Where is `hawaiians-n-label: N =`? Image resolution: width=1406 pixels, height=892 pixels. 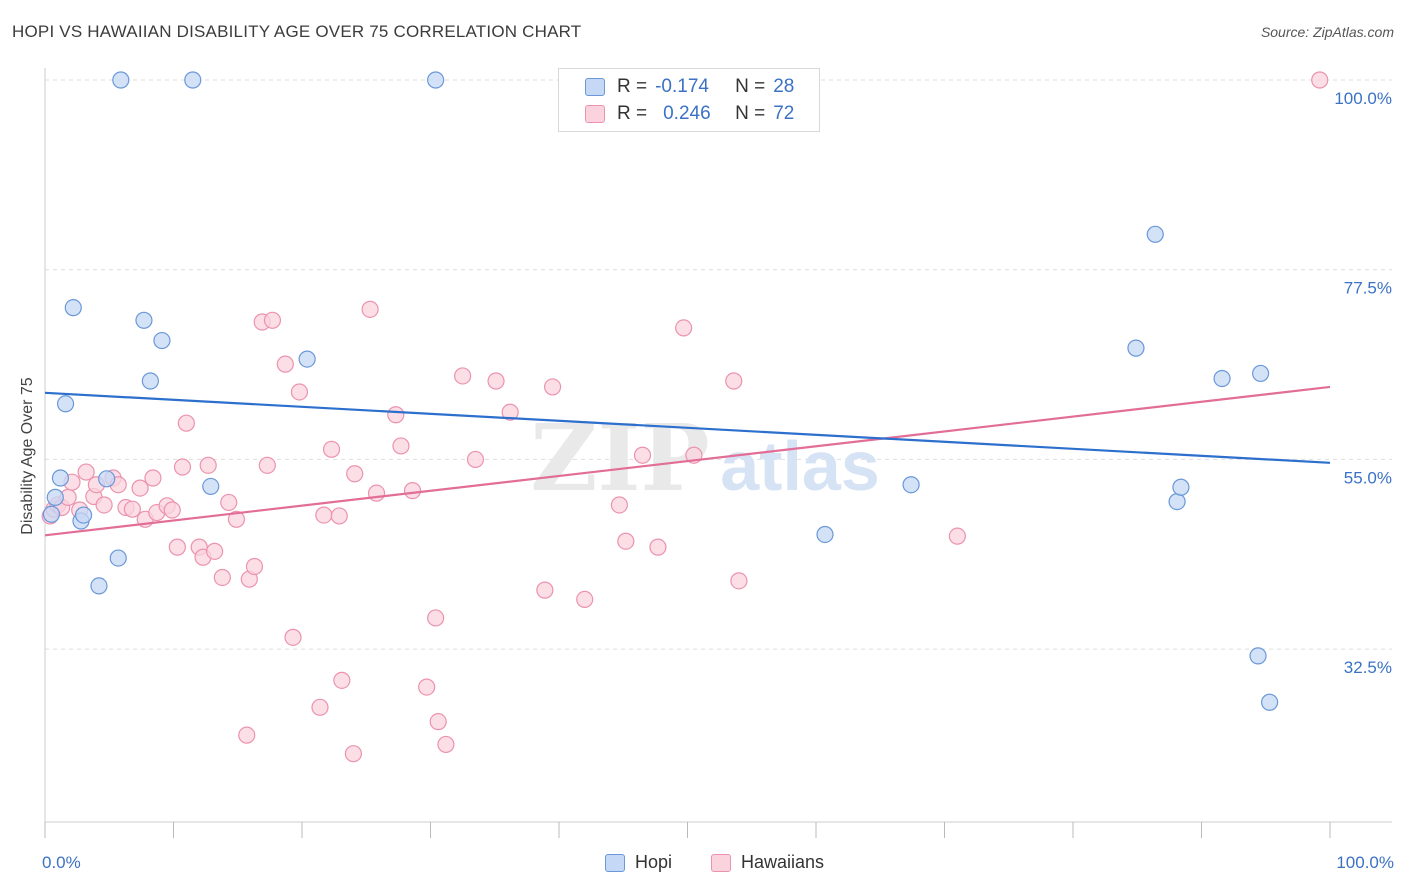
hawaiians-n-label: N = is located at coordinates (750, 113).